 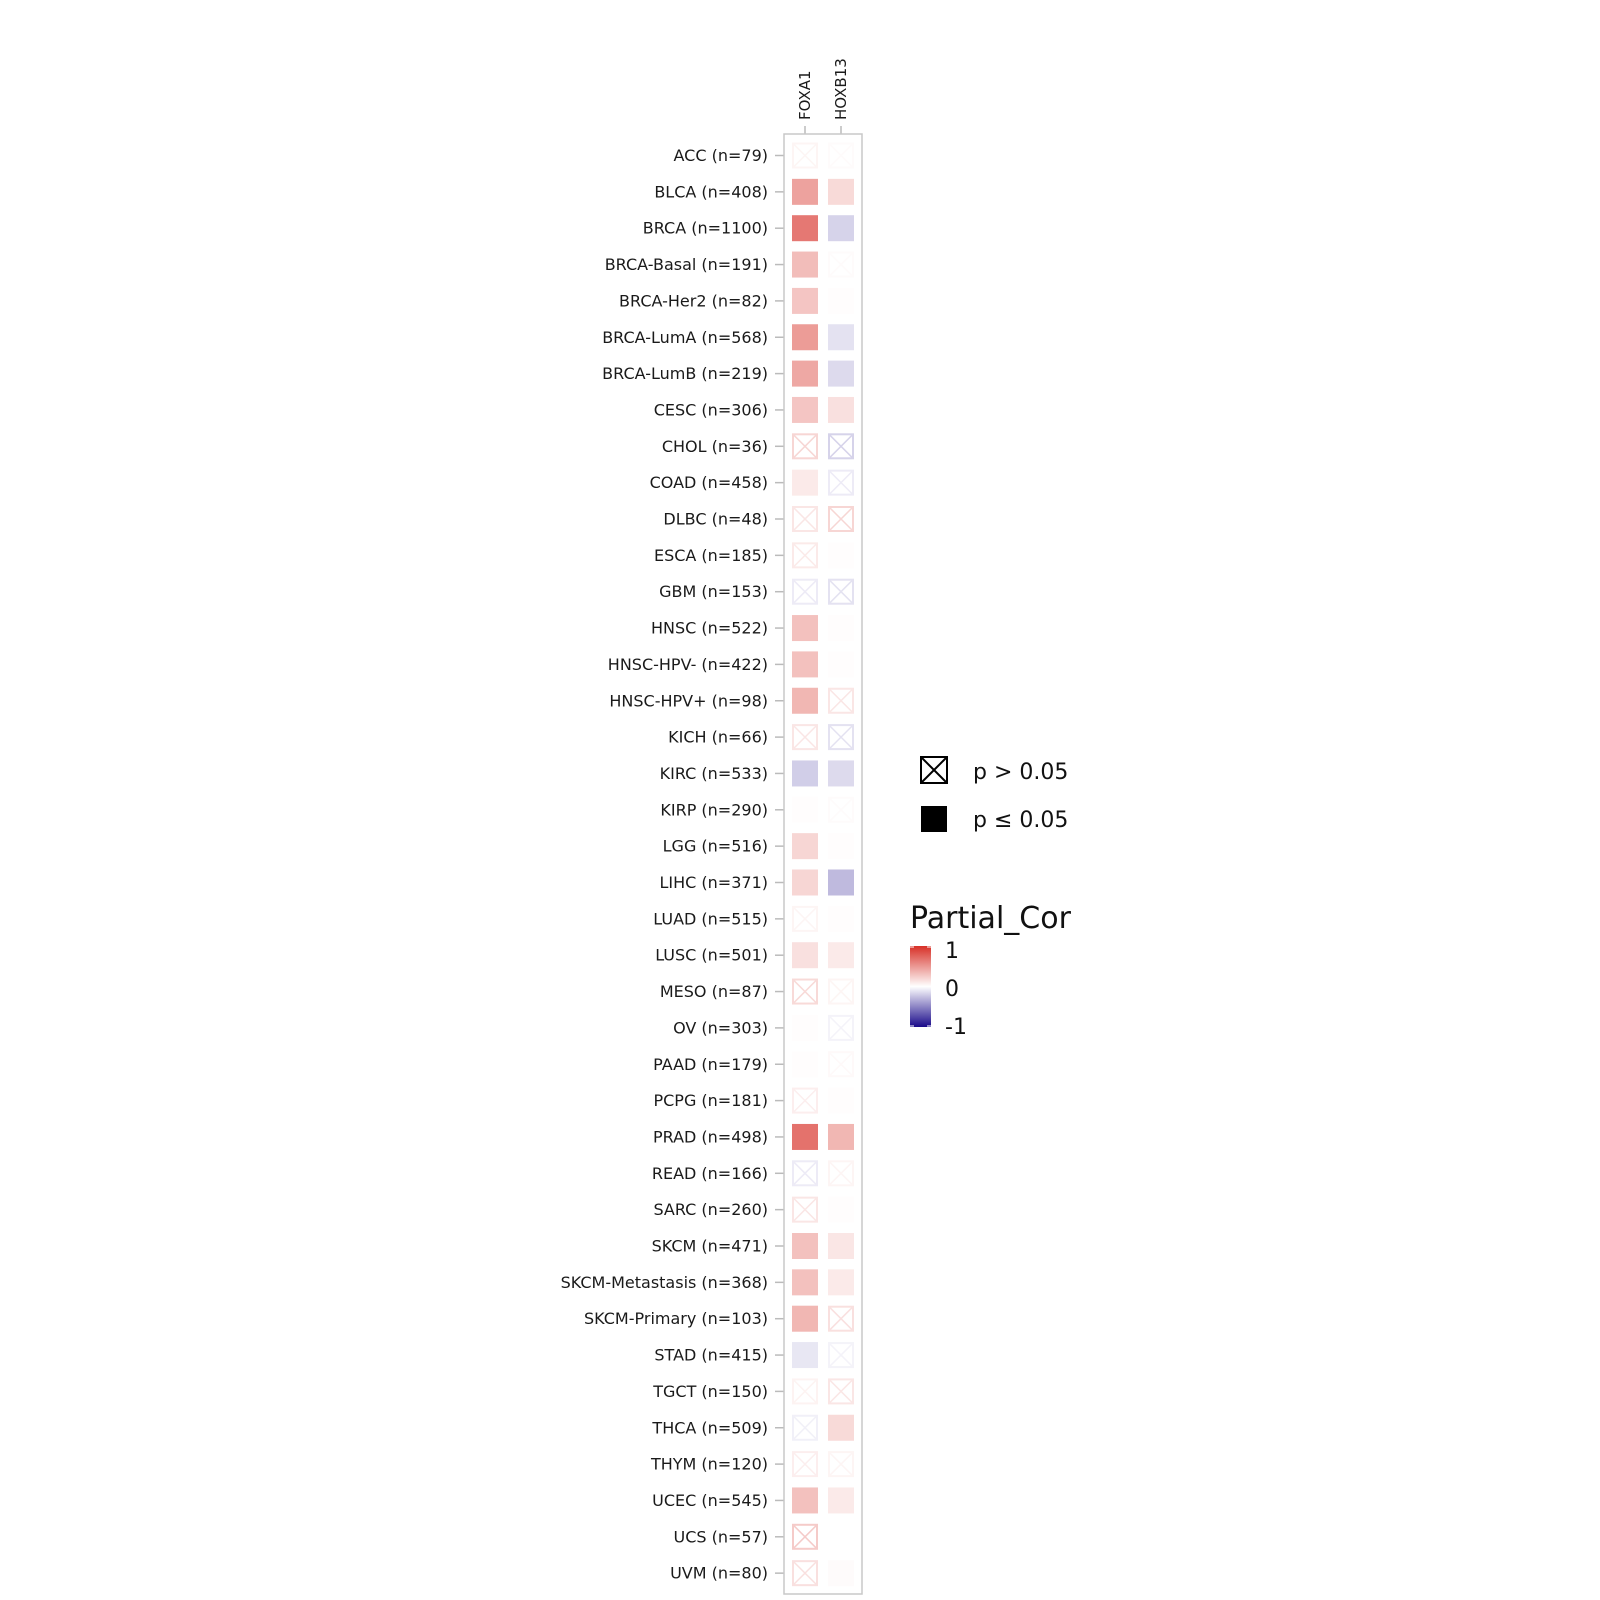 I want to click on colorbar-tick-min: -1, so click(x=956, y=1027).